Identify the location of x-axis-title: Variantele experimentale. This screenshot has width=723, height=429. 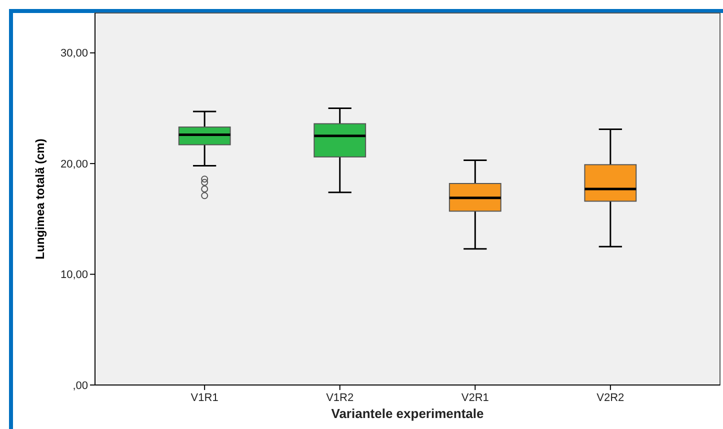
(407, 413).